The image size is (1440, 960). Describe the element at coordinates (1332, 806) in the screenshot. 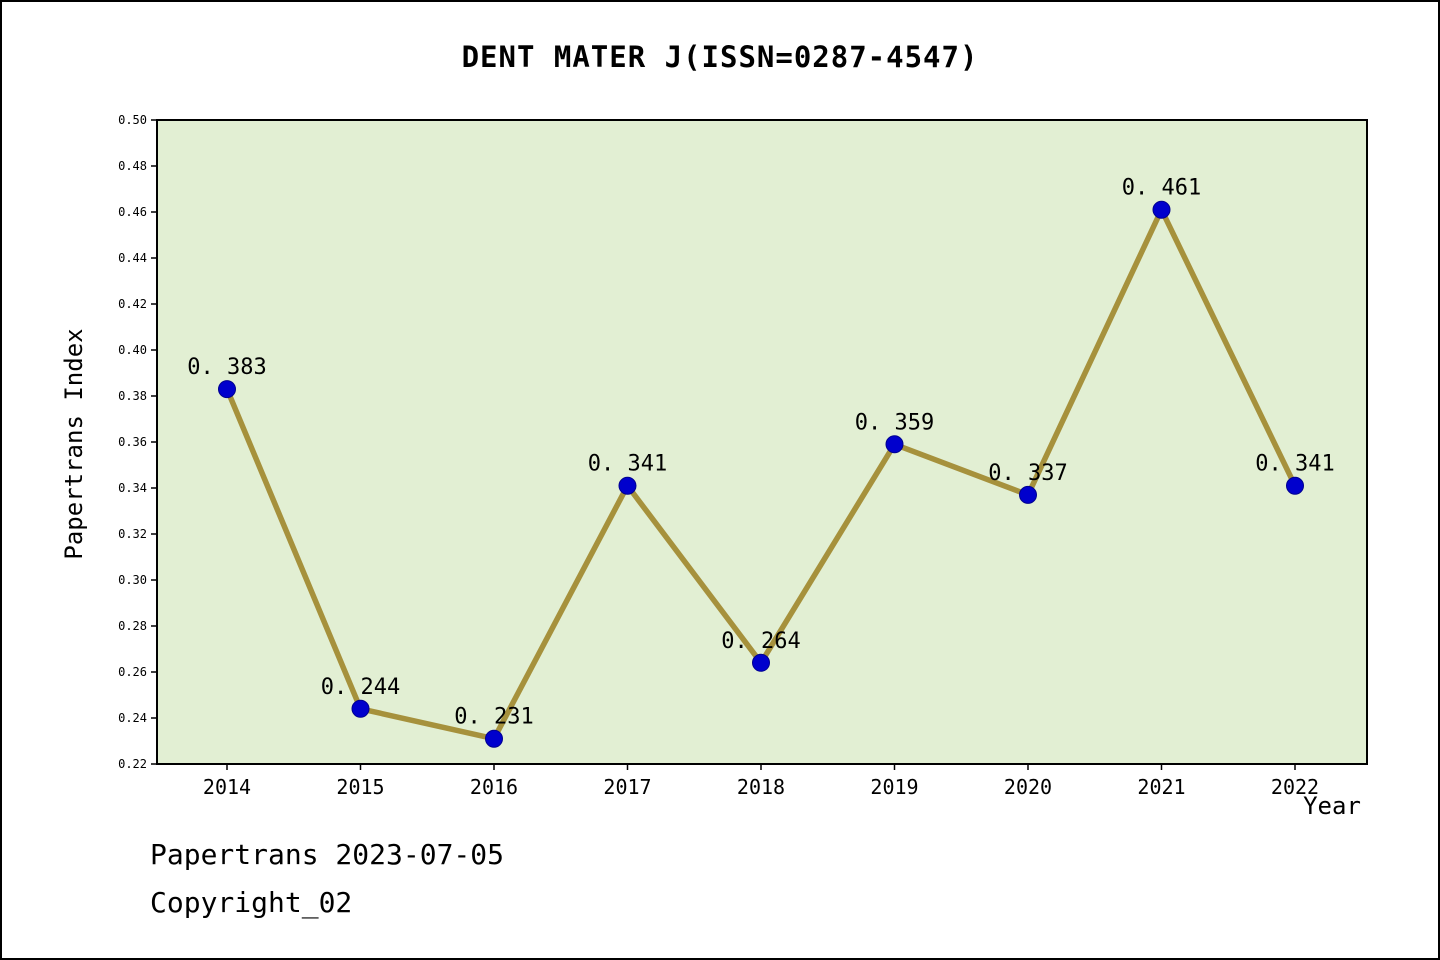

I see `x-axis-title: Year` at that location.